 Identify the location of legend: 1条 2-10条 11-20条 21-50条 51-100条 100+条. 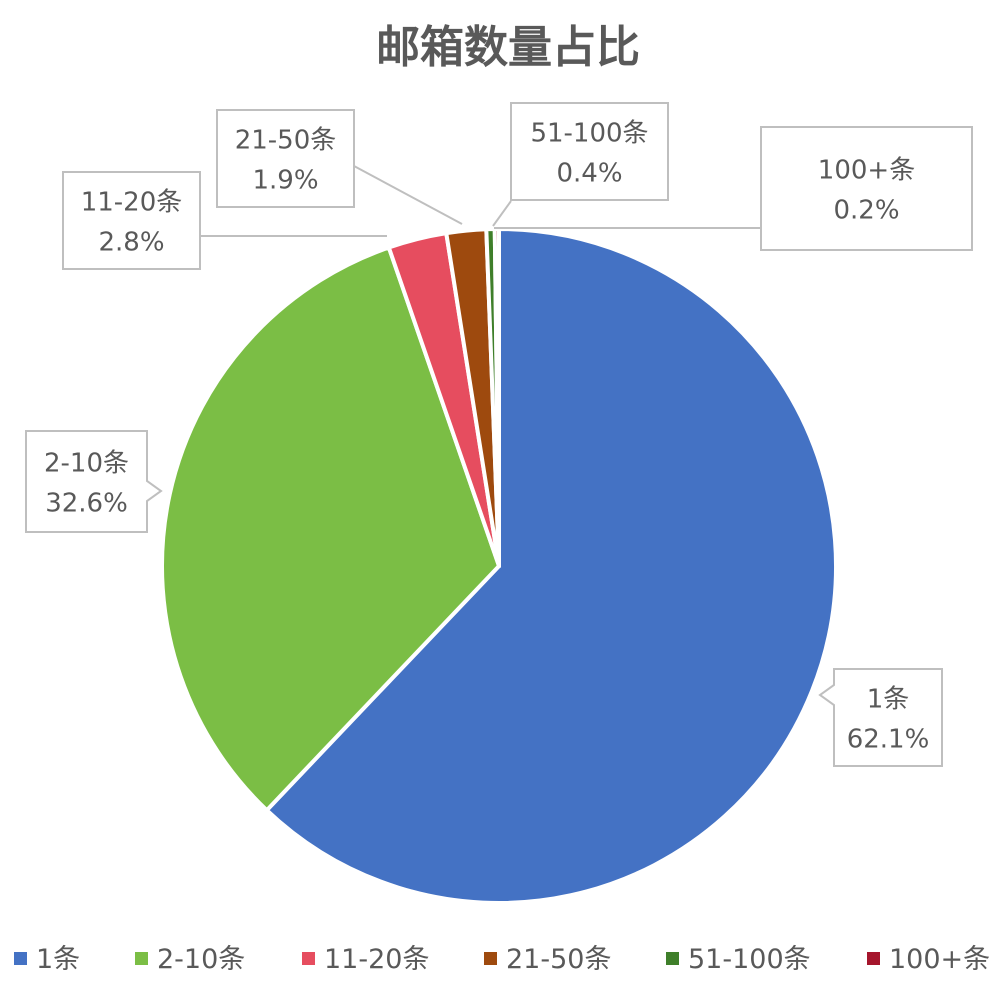
(502, 959).